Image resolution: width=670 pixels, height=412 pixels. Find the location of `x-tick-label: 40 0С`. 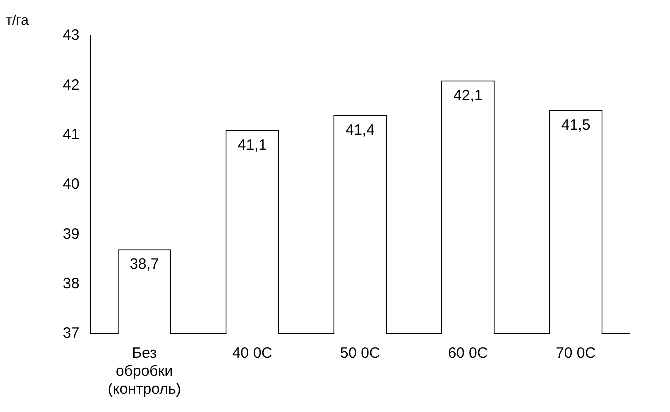

x-tick-label: 40 0С is located at coordinates (252, 353).